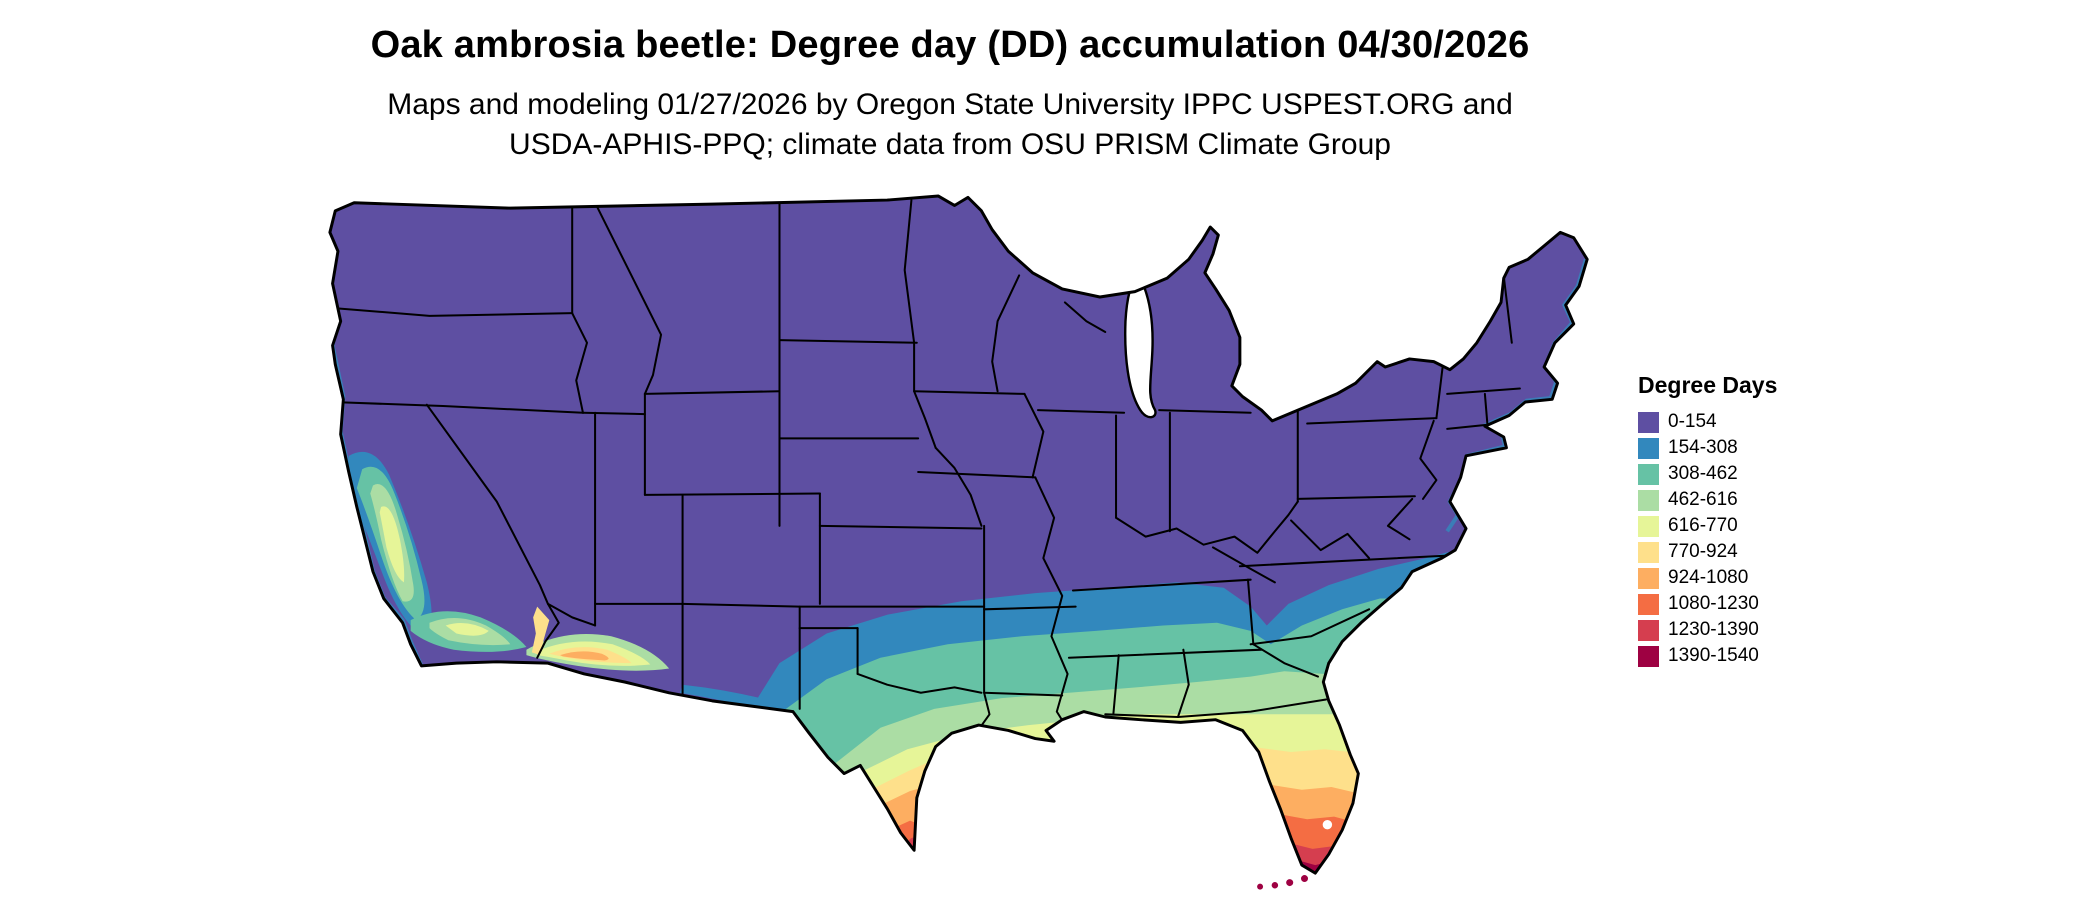 The image size is (2100, 897). I want to click on legend-item: 1390-1540, so click(1788, 656).